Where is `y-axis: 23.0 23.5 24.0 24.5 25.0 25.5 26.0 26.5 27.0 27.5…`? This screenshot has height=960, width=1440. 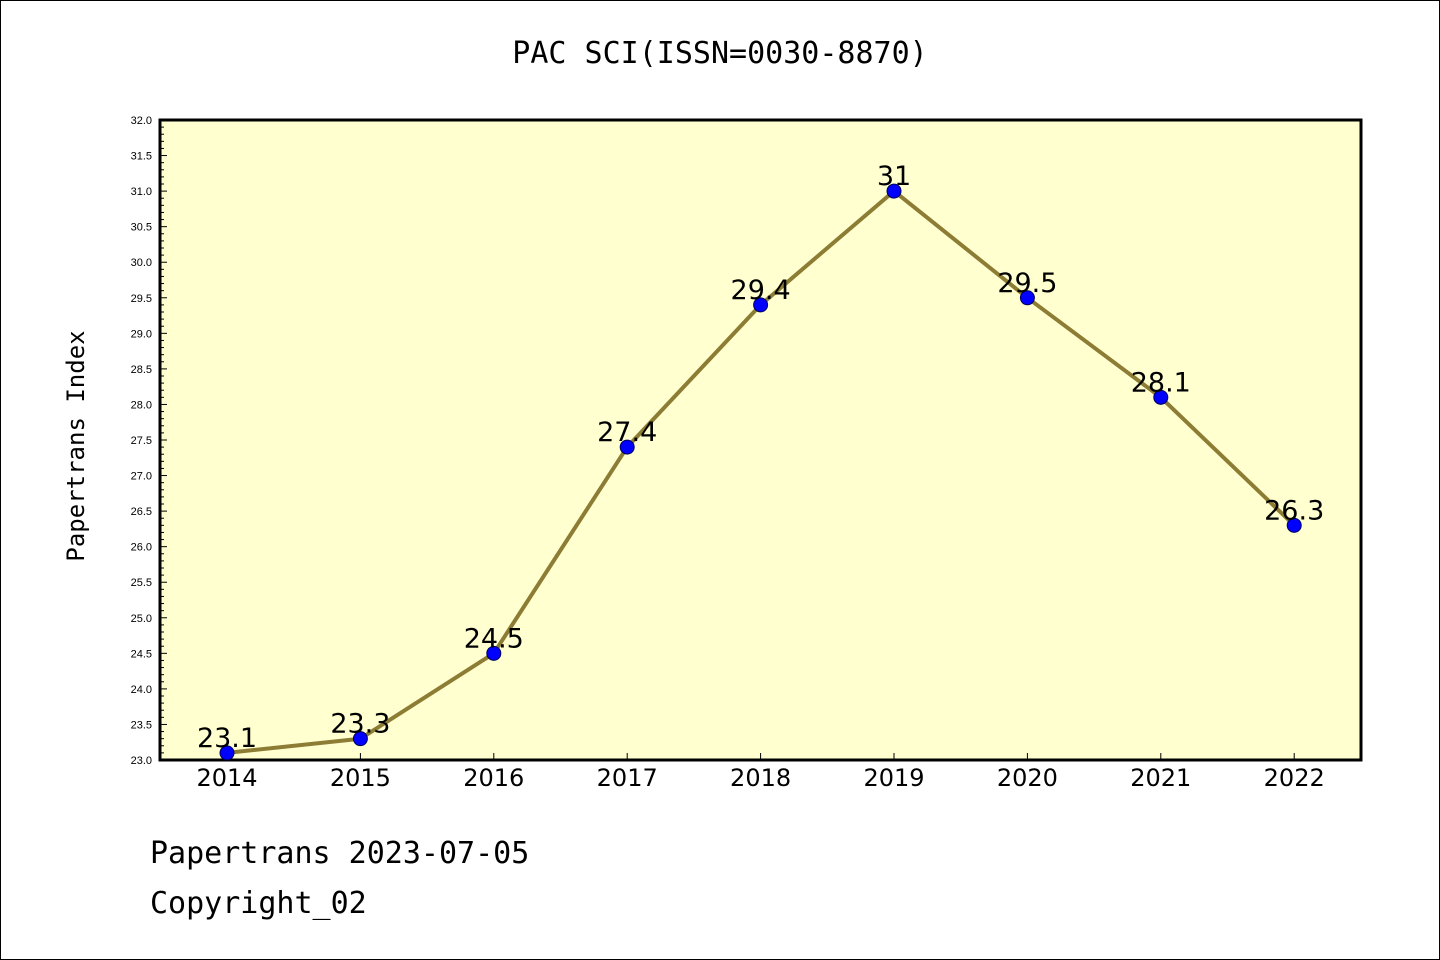 y-axis: 23.0 23.5 24.0 24.5 25.0 25.5 26.0 26.5 27.0 27.5… is located at coordinates (149, 441).